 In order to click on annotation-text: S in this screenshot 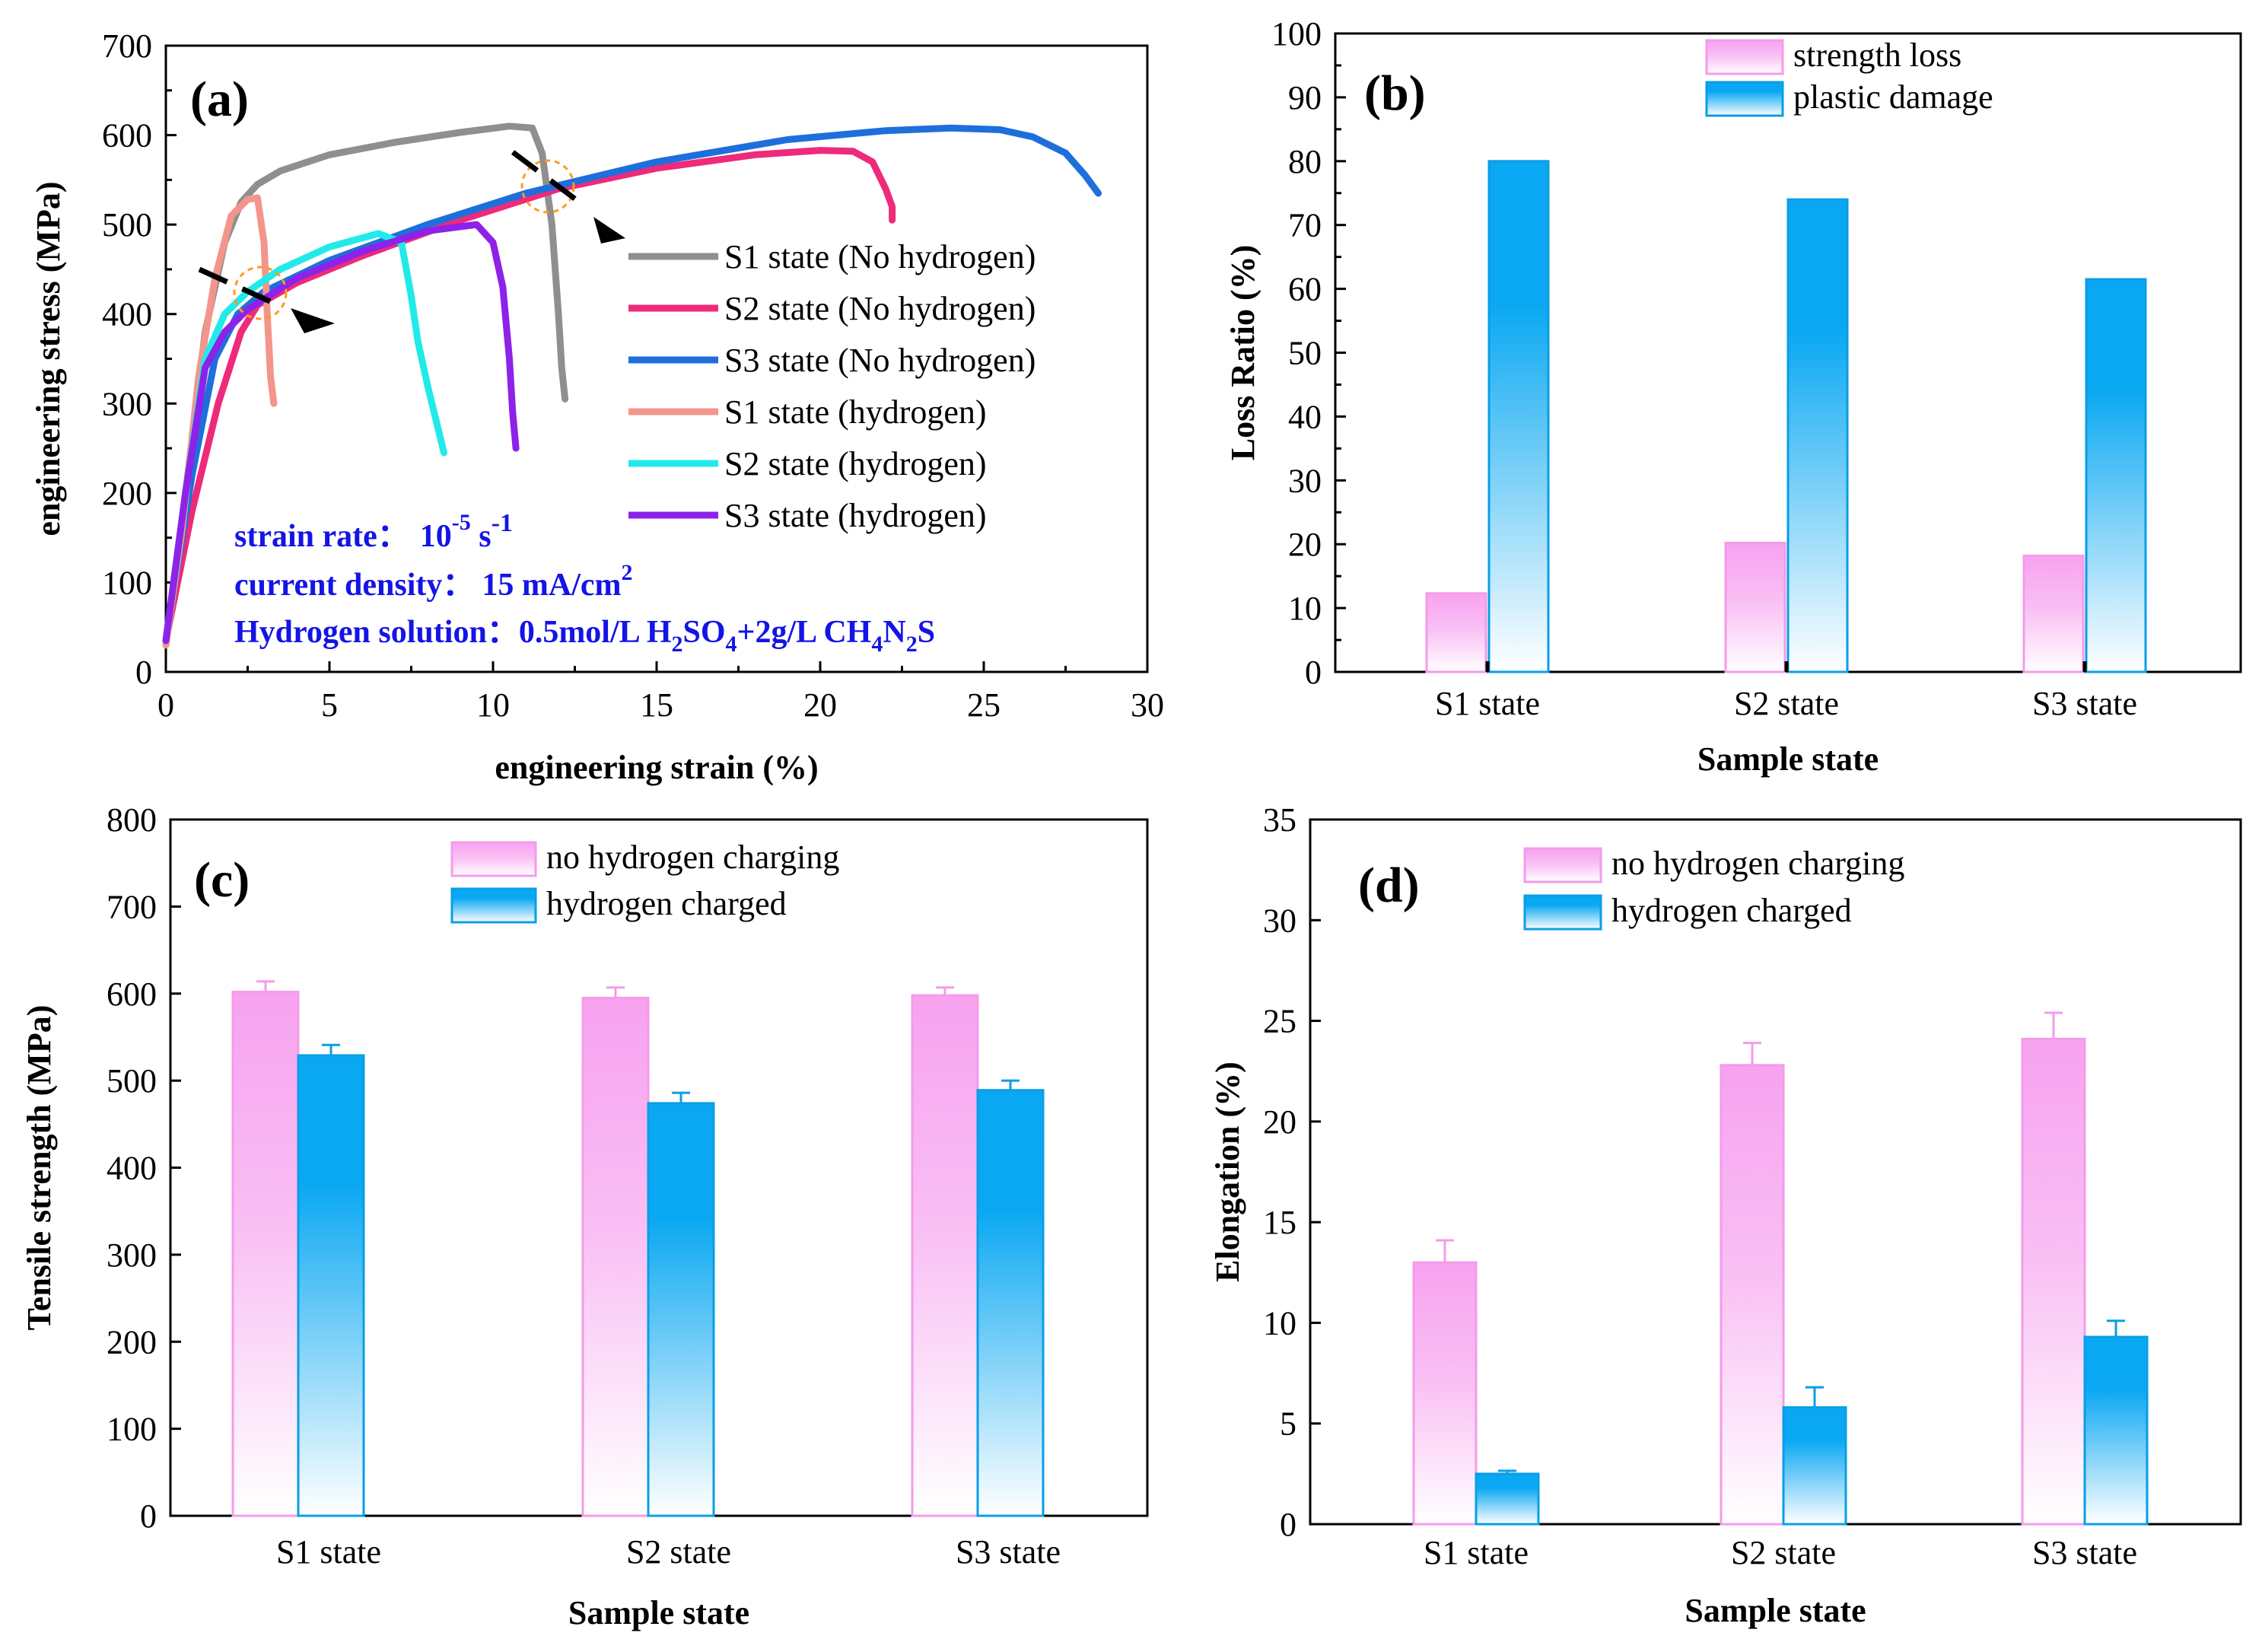, I will do `click(926, 632)`.